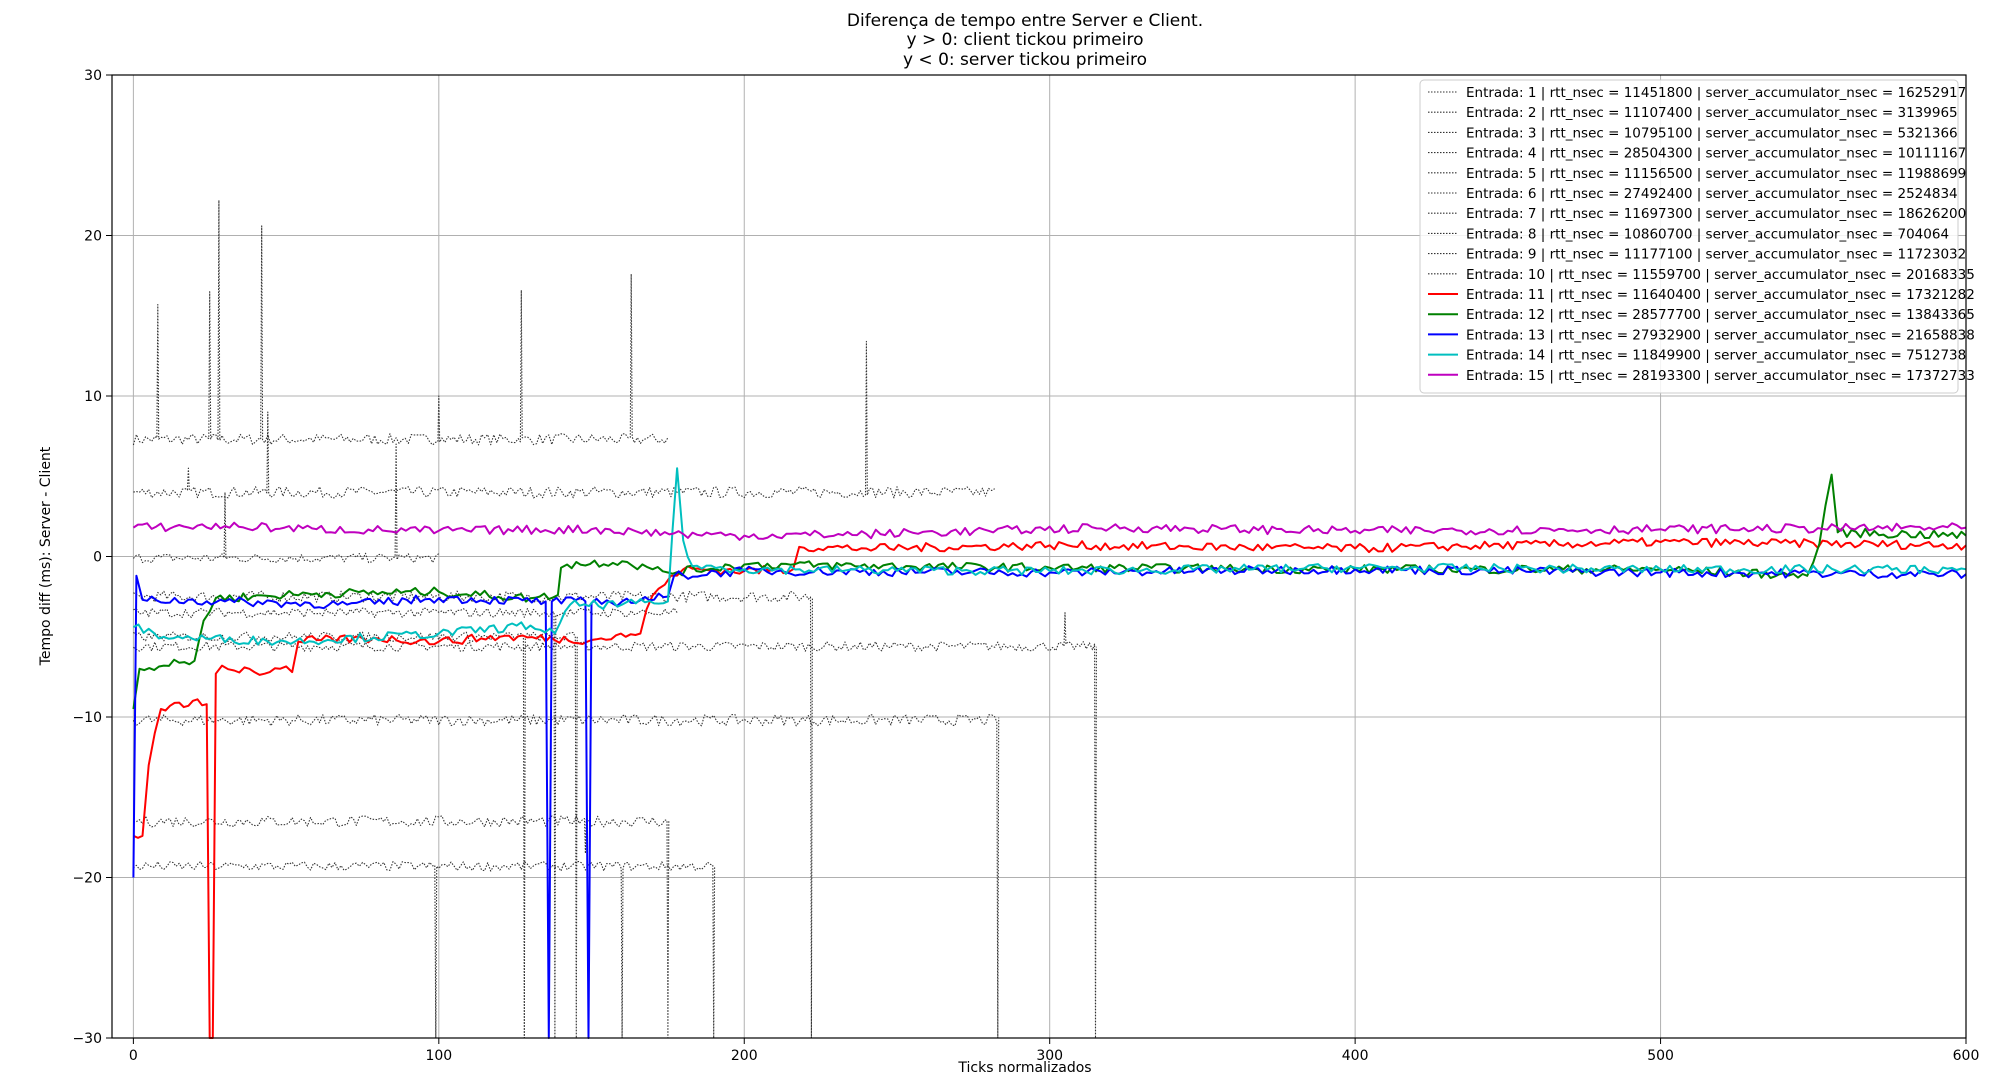  I want to click on x-tick-label: 600, so click(1966, 1056).